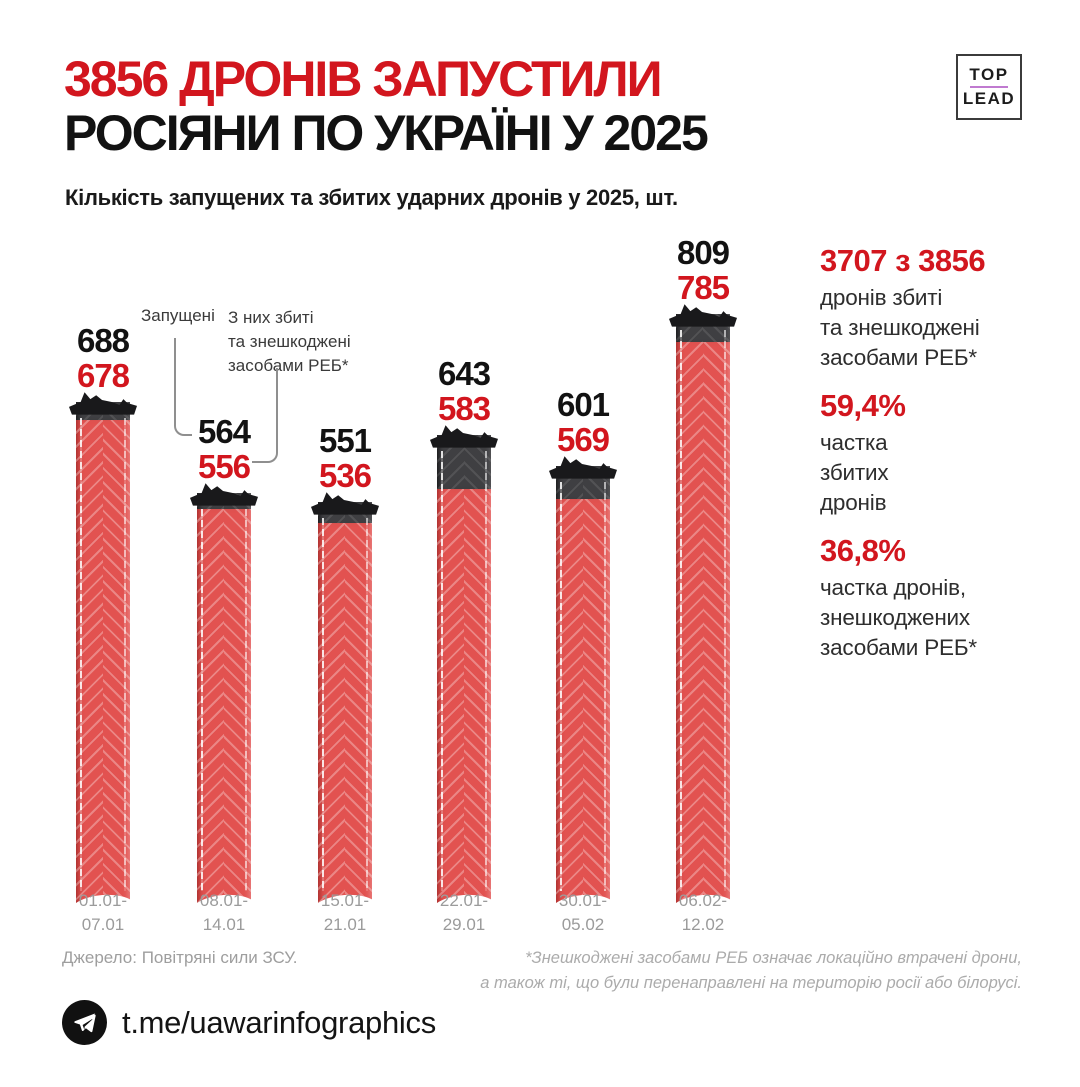 The image size is (1080, 1087). Describe the element at coordinates (345, 912) in the screenshot. I see `bar-date-label: 15.01- 21.01` at that location.